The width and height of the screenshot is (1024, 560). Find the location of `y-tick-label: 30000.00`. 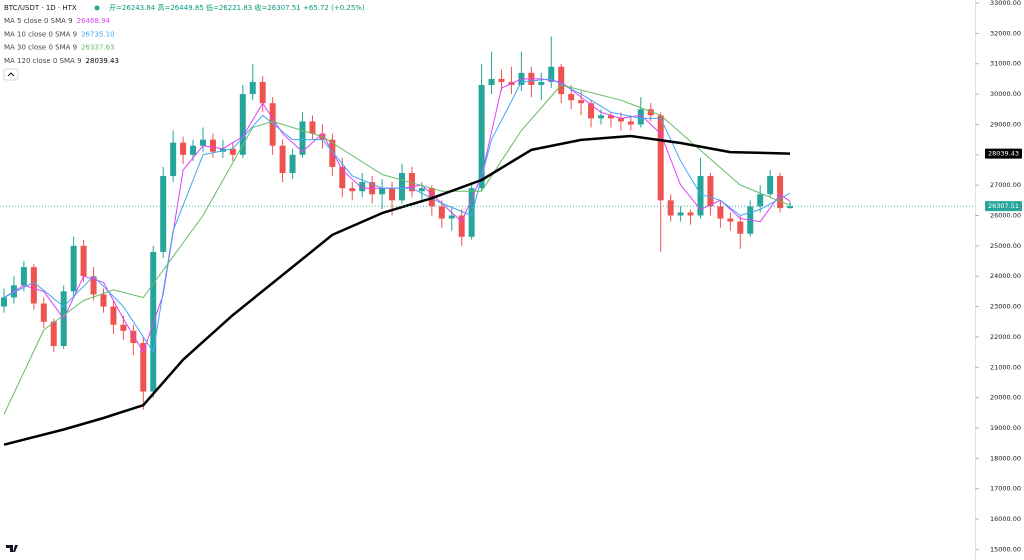

y-tick-label: 30000.00 is located at coordinates (1005, 94).